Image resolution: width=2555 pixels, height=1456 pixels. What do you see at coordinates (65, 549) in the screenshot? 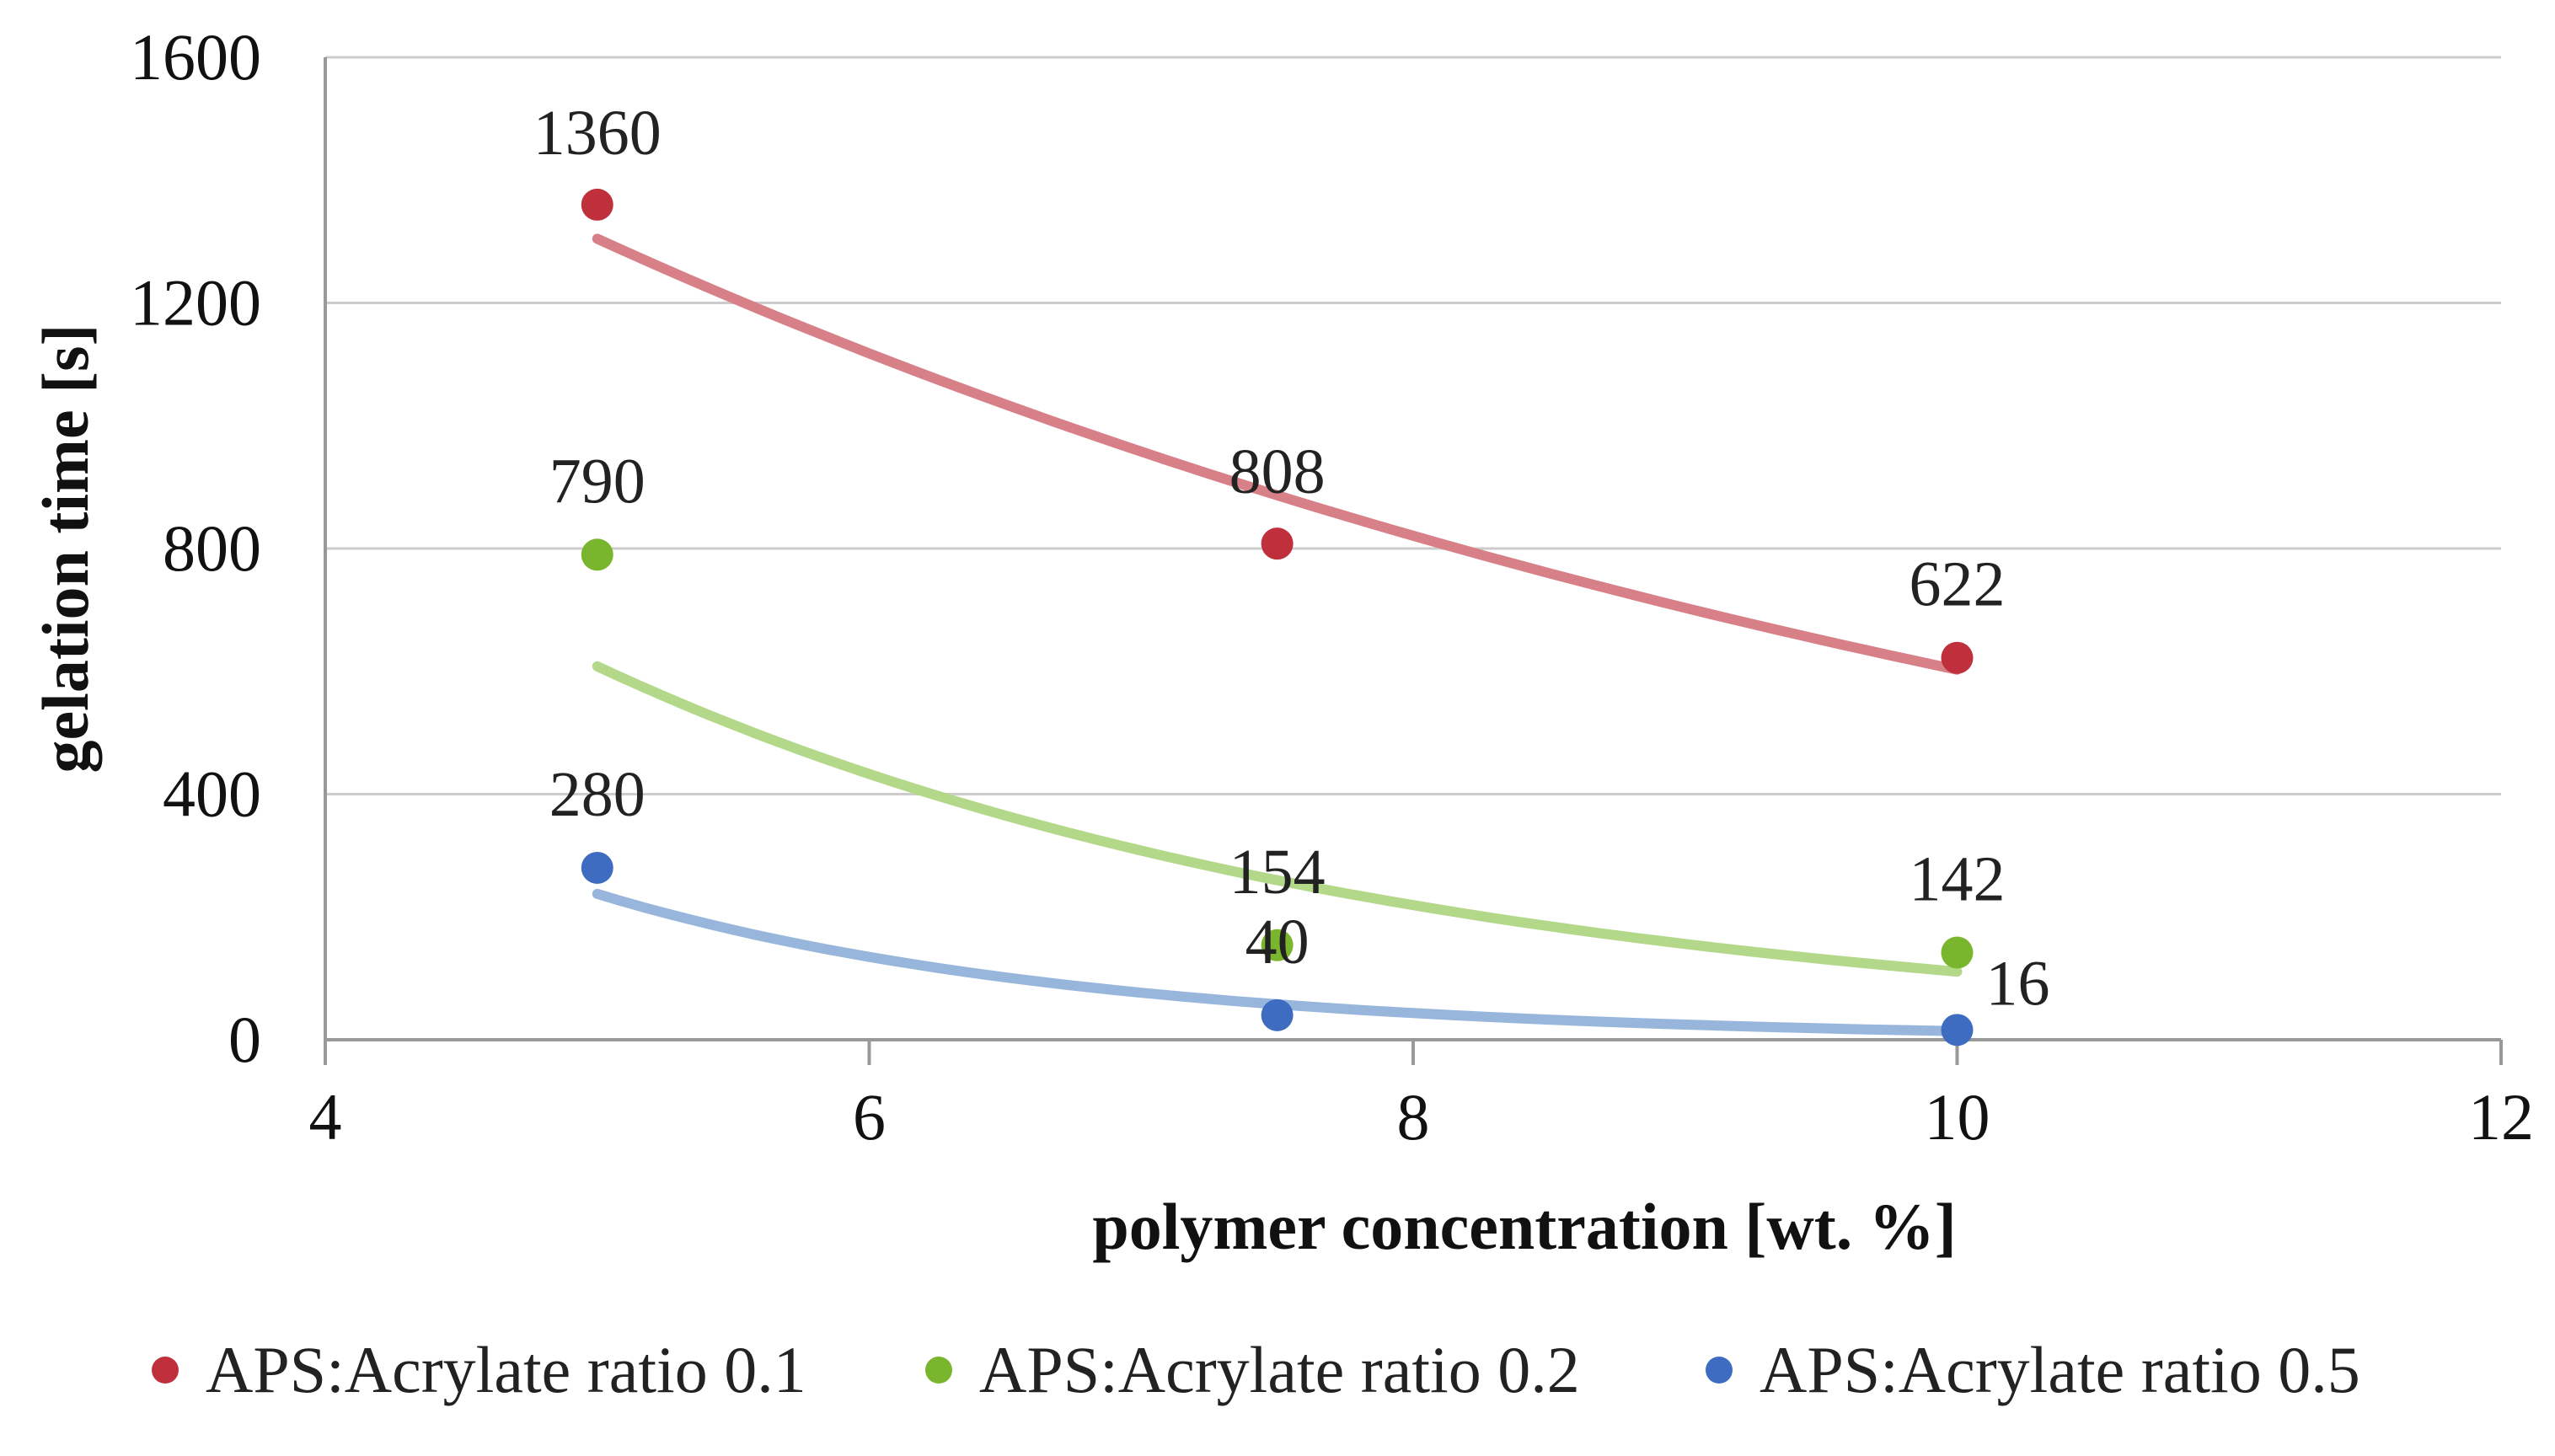
I see `y-axis-title: gelation time [s]` at bounding box center [65, 549].